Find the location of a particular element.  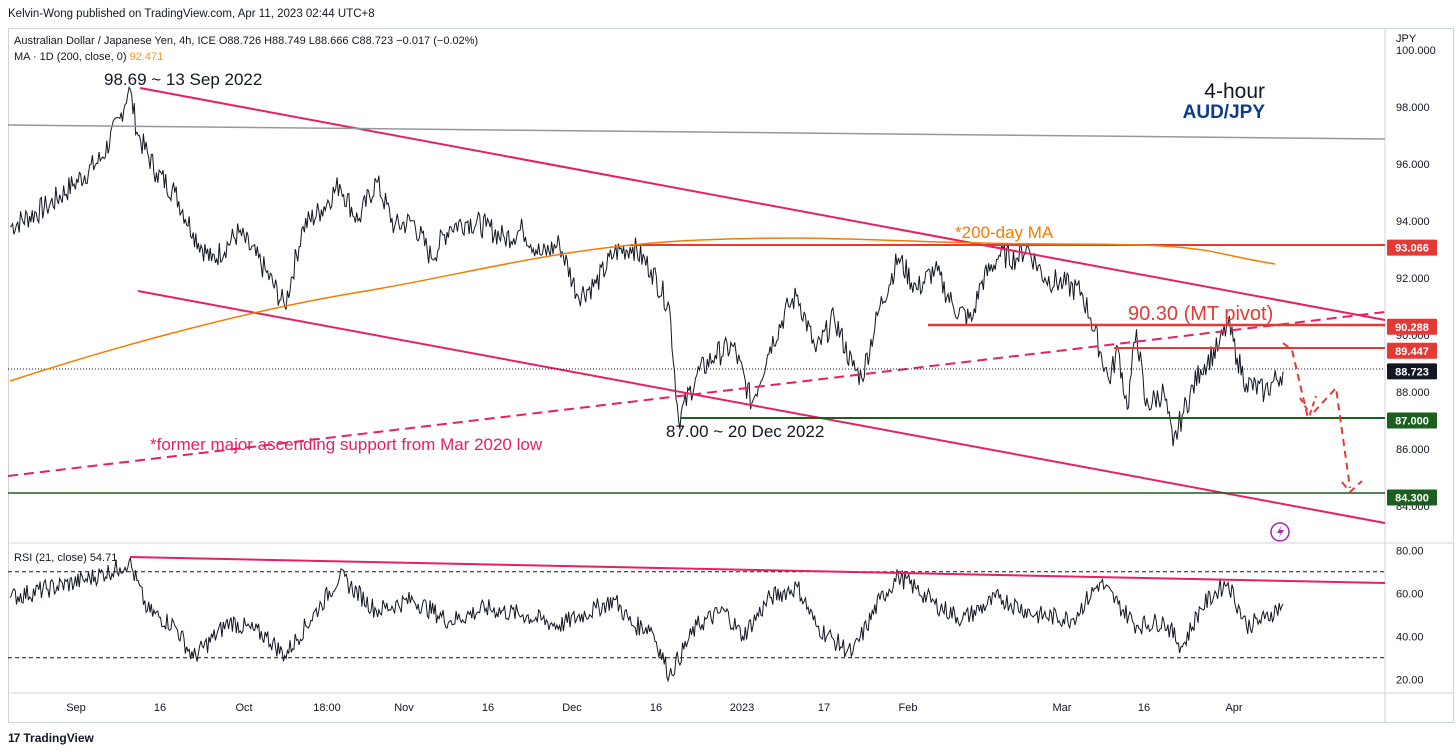

price-axis-tick: 94.000 is located at coordinates (1413, 222).